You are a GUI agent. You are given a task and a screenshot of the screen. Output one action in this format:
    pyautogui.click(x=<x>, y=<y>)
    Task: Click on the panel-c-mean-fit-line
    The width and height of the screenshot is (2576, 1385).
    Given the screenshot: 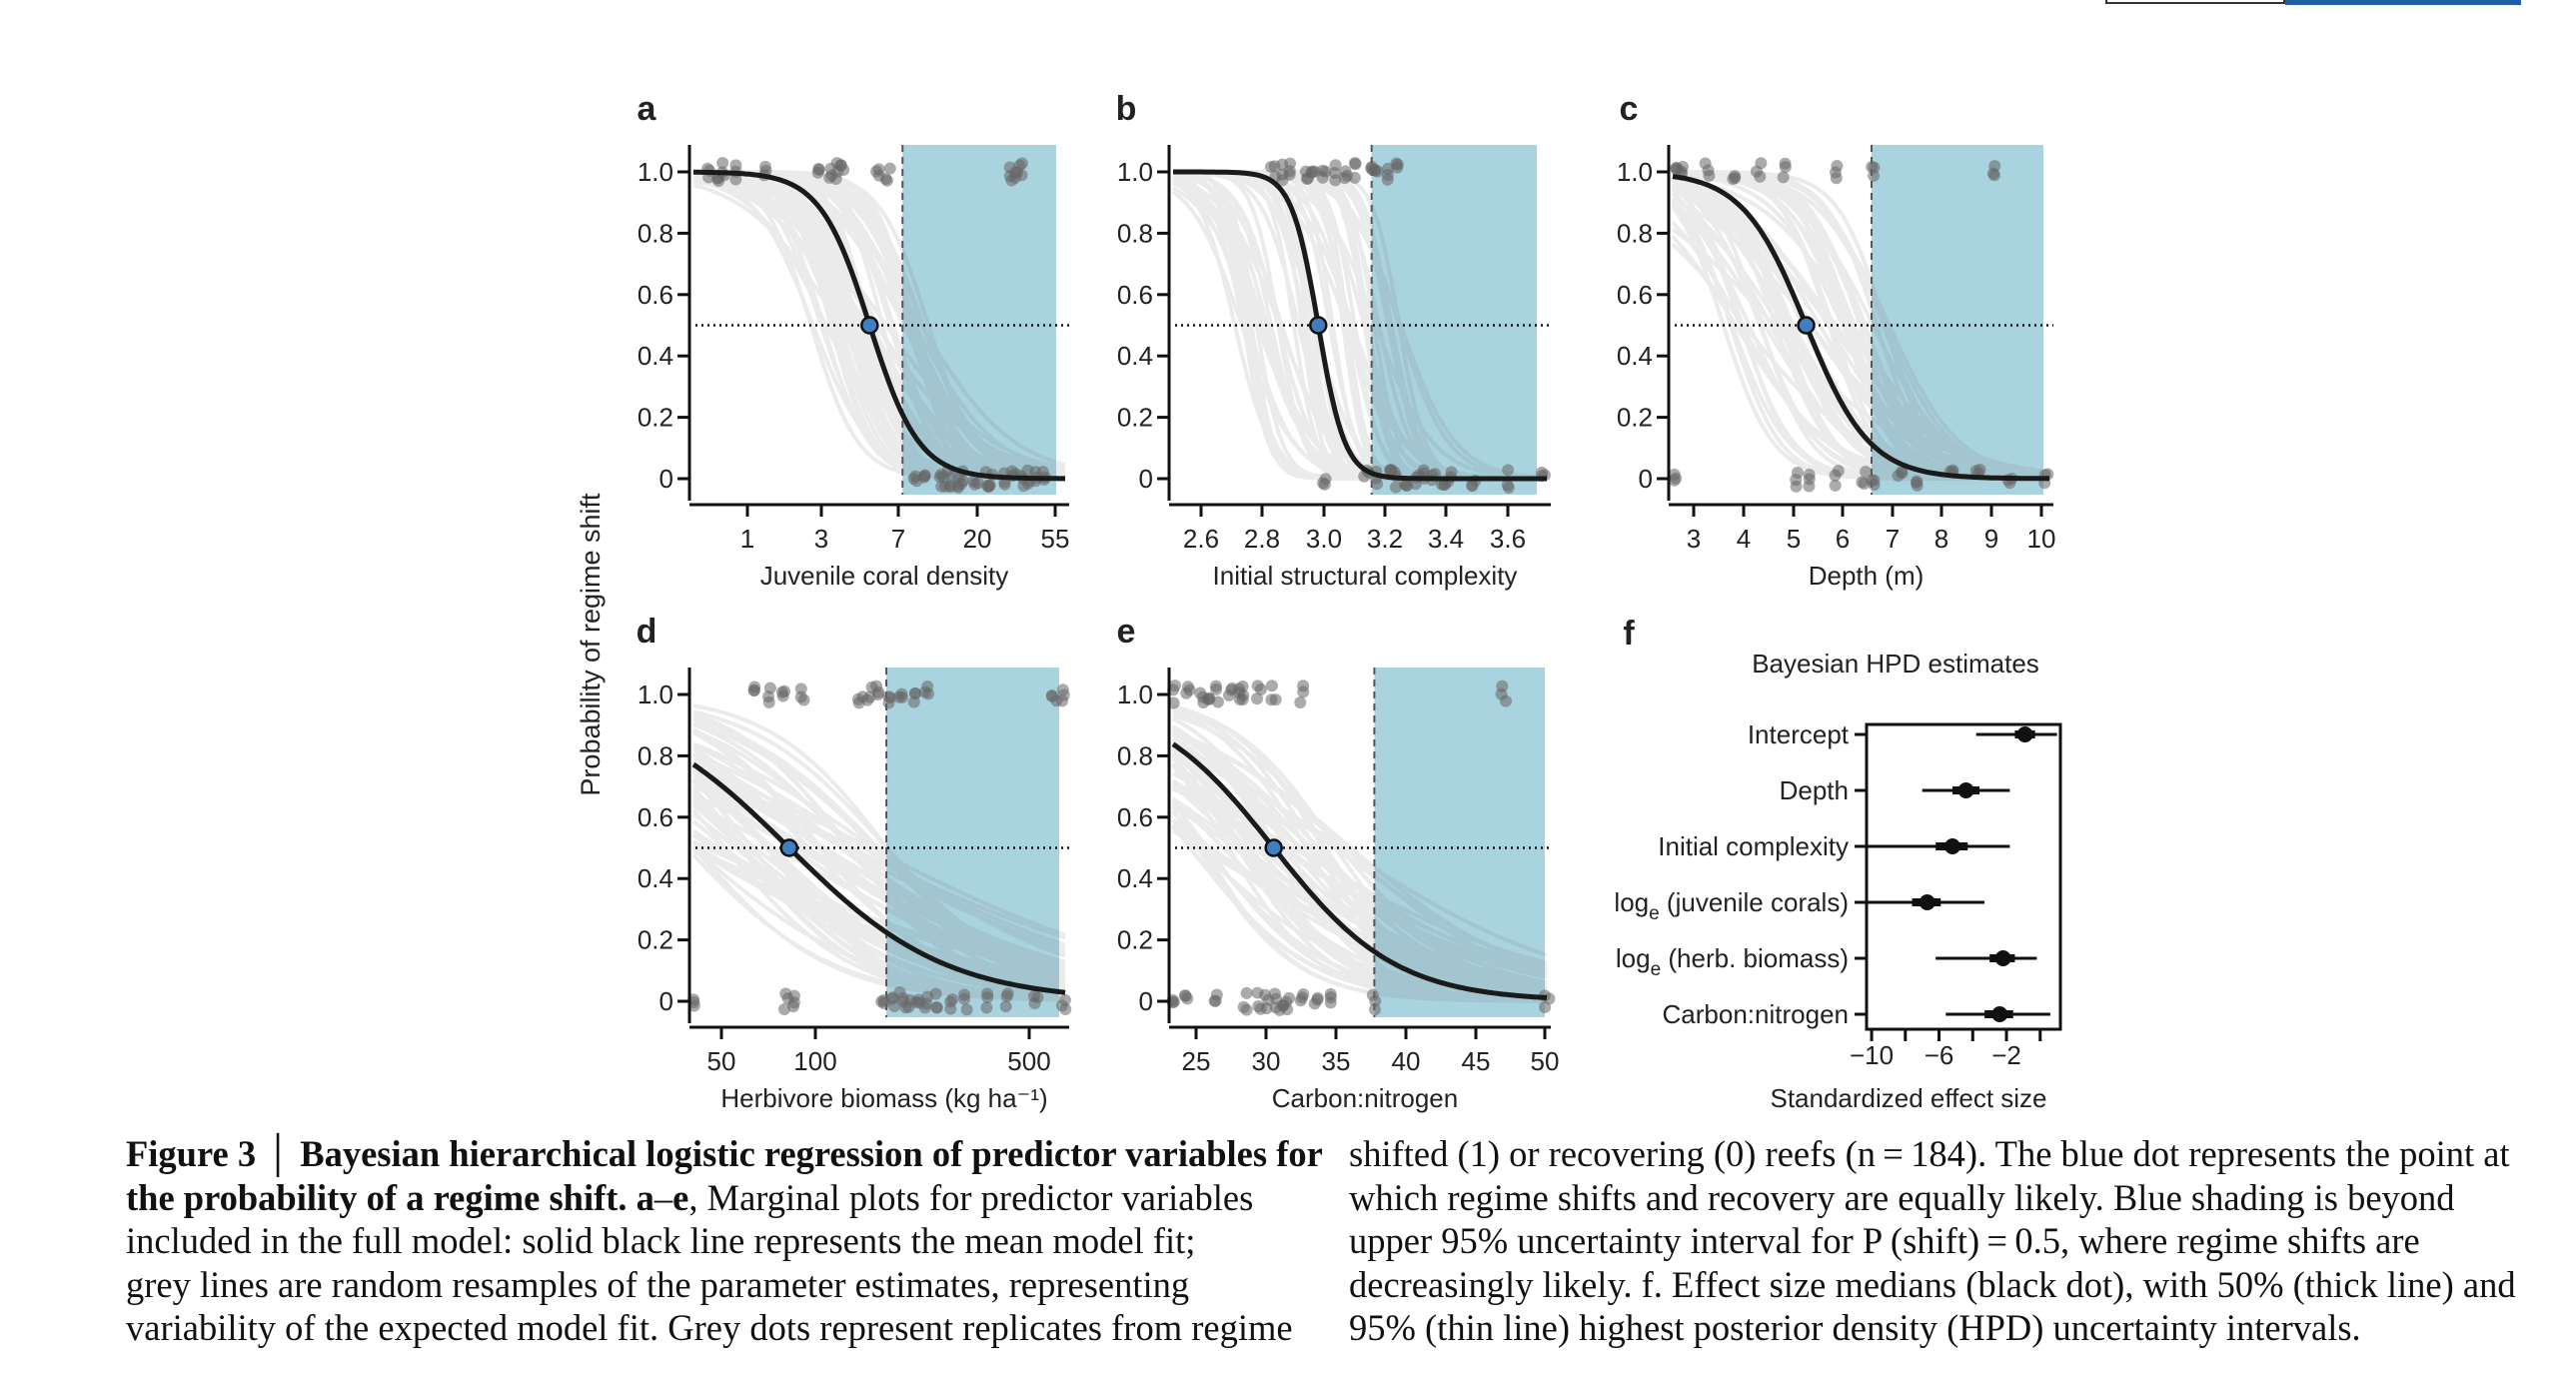 What is the action you would take?
    pyautogui.click(x=1861, y=328)
    